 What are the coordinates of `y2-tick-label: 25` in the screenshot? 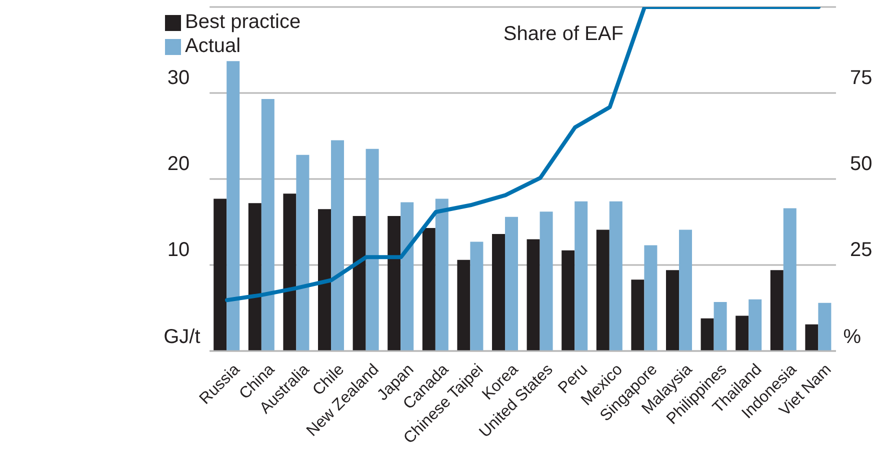 It's located at (861, 250).